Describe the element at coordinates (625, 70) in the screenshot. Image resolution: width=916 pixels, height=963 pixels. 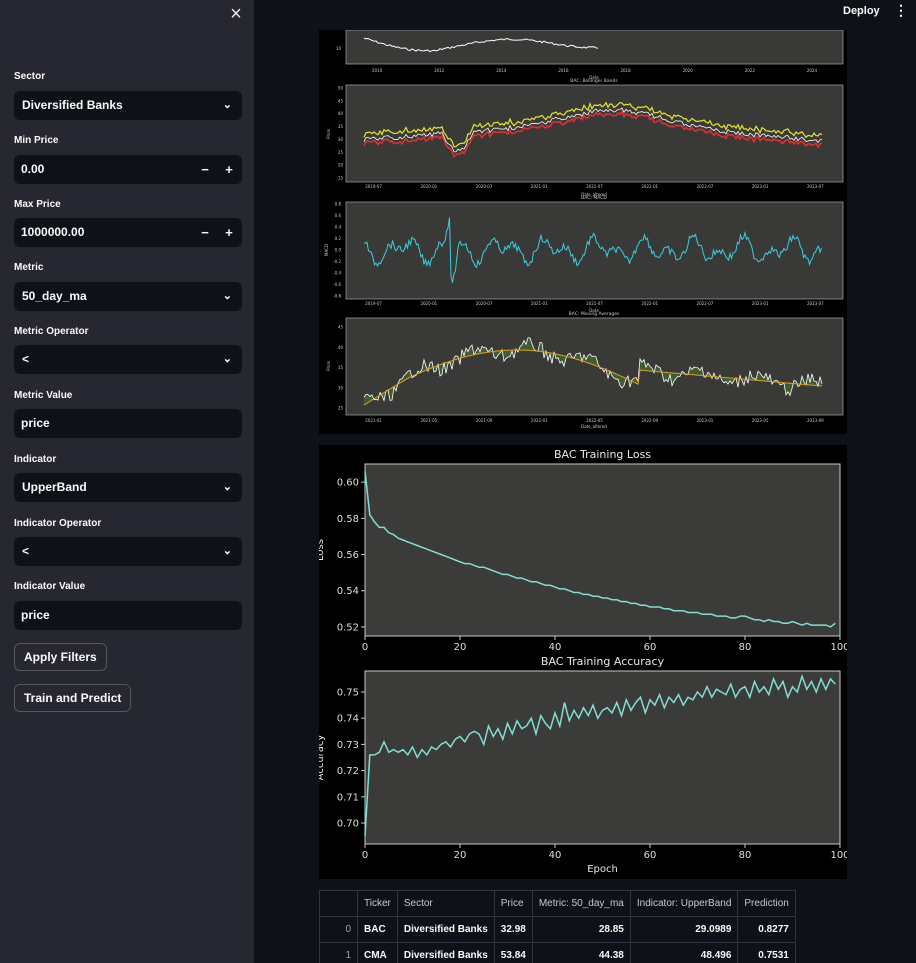
I see `x-tick-label: 2018` at that location.